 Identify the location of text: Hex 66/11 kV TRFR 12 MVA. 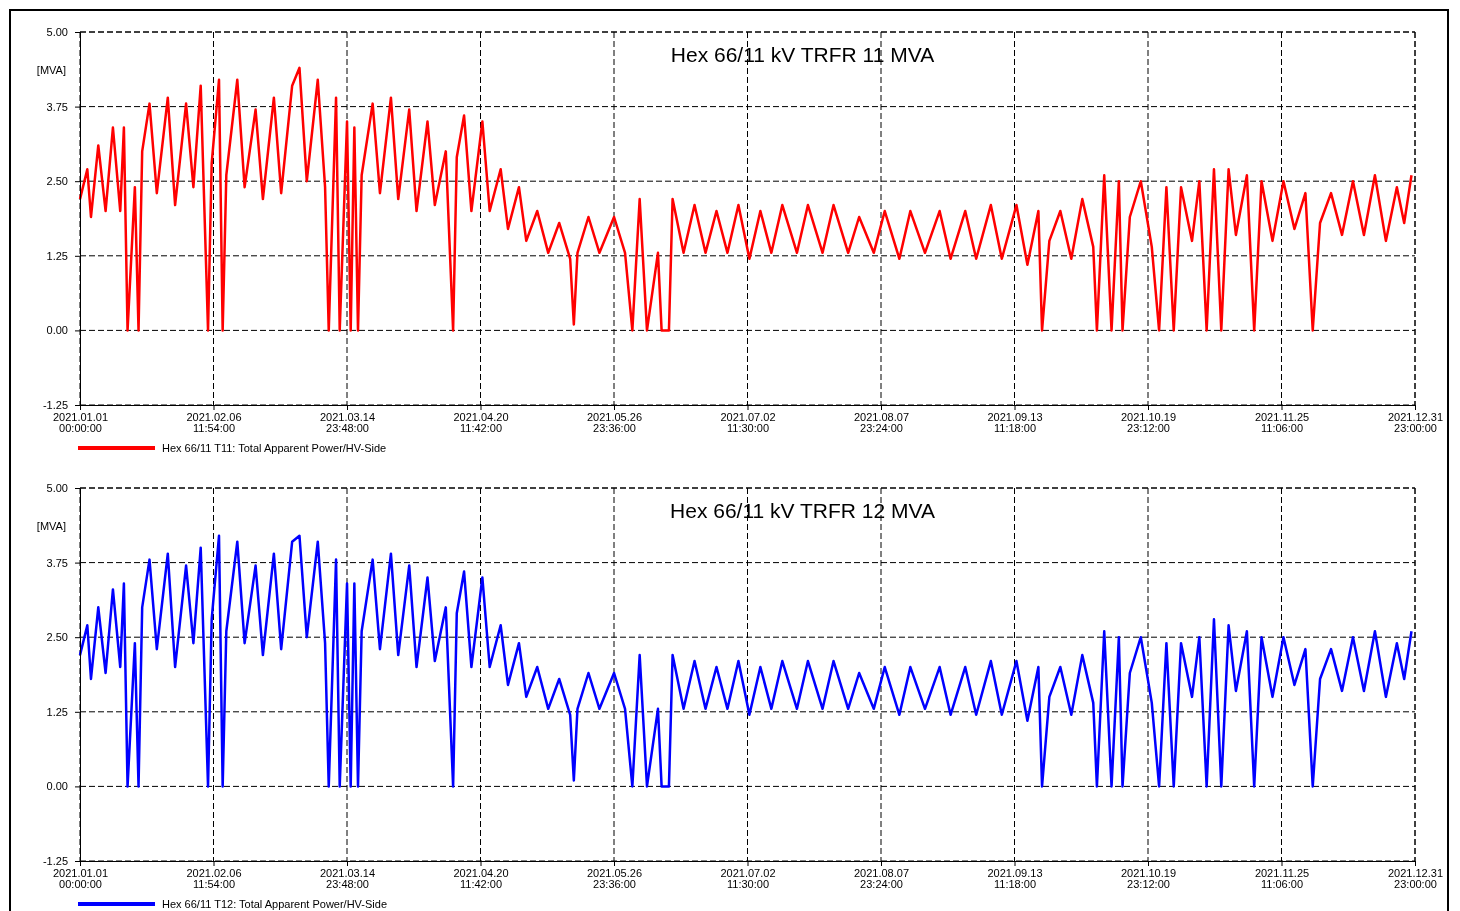
(802, 510).